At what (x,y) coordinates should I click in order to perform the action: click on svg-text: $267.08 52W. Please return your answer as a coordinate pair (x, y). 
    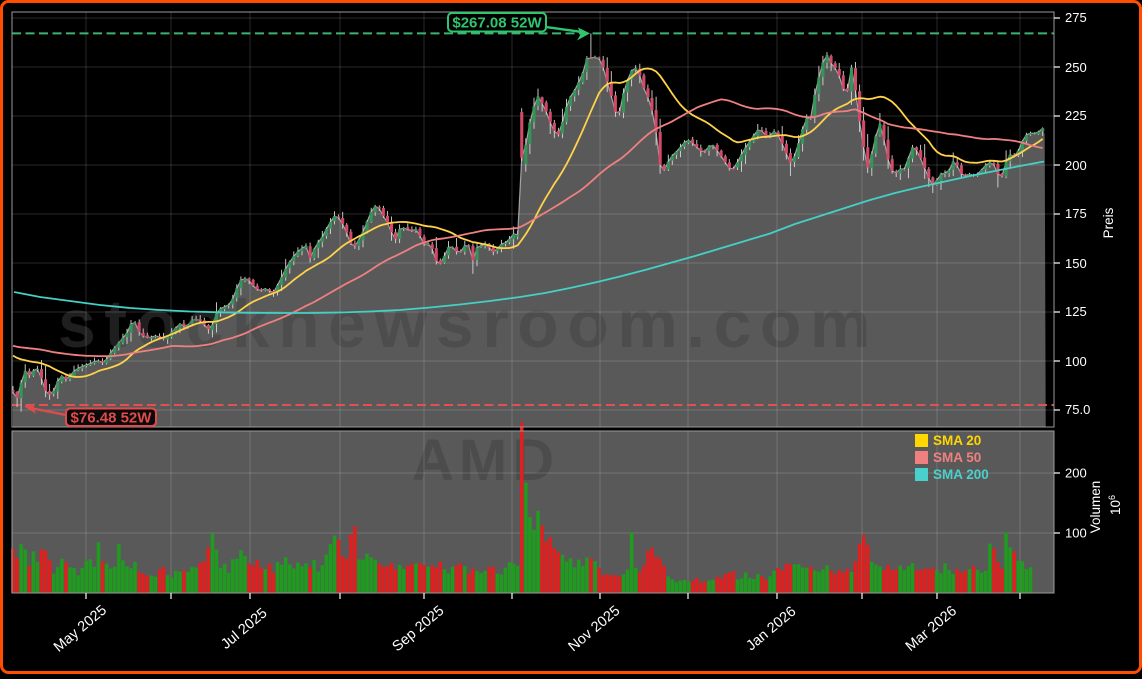
    Looking at the image, I should click on (497, 23).